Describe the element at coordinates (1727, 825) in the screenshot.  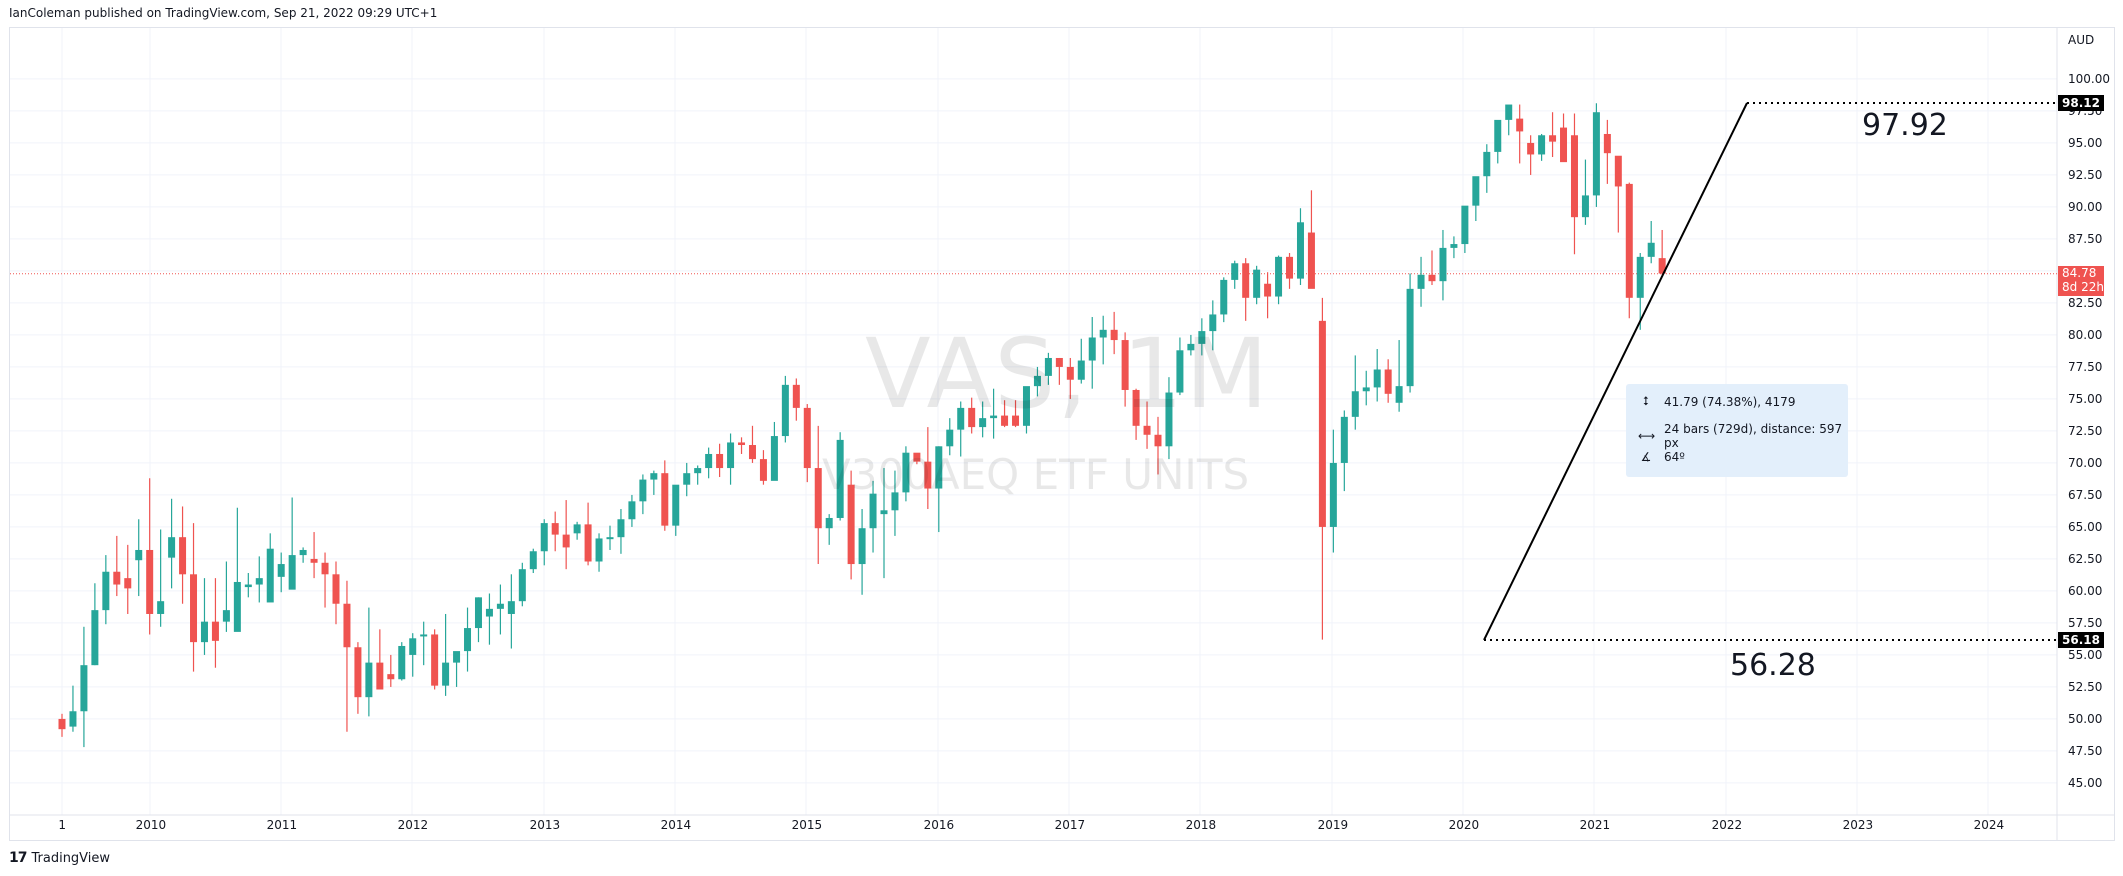
I see `time-tick: 2022` at that location.